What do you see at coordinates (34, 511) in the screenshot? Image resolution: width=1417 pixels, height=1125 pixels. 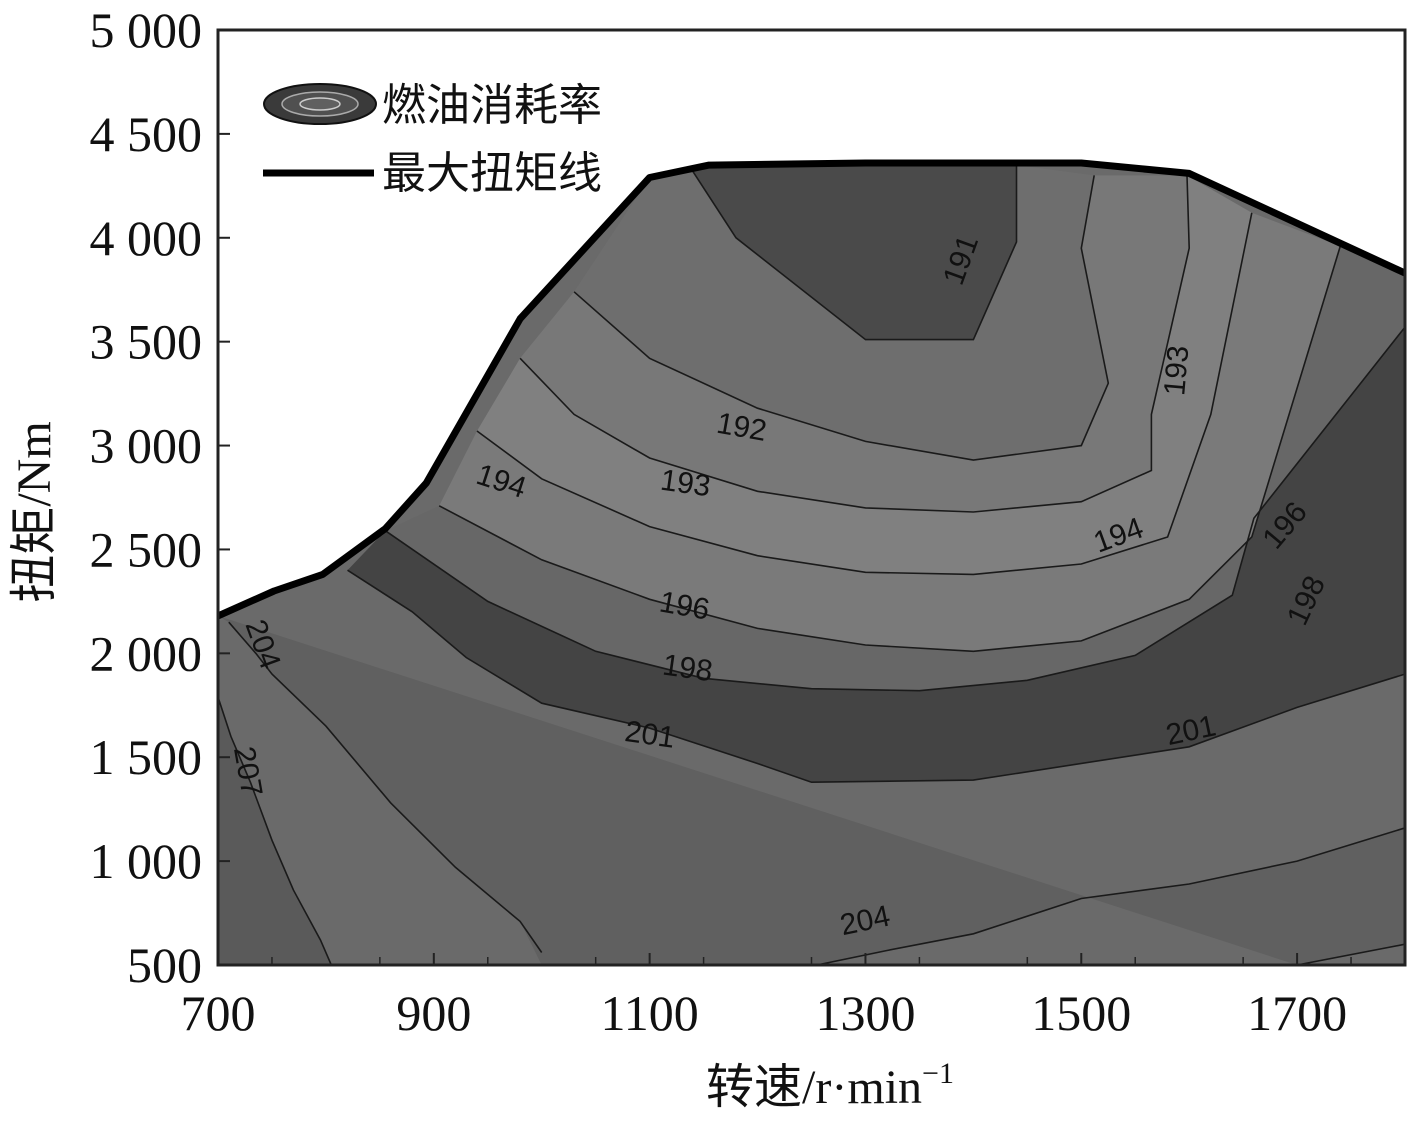 I see `y-axis-title: 扭矩/Nm` at bounding box center [34, 511].